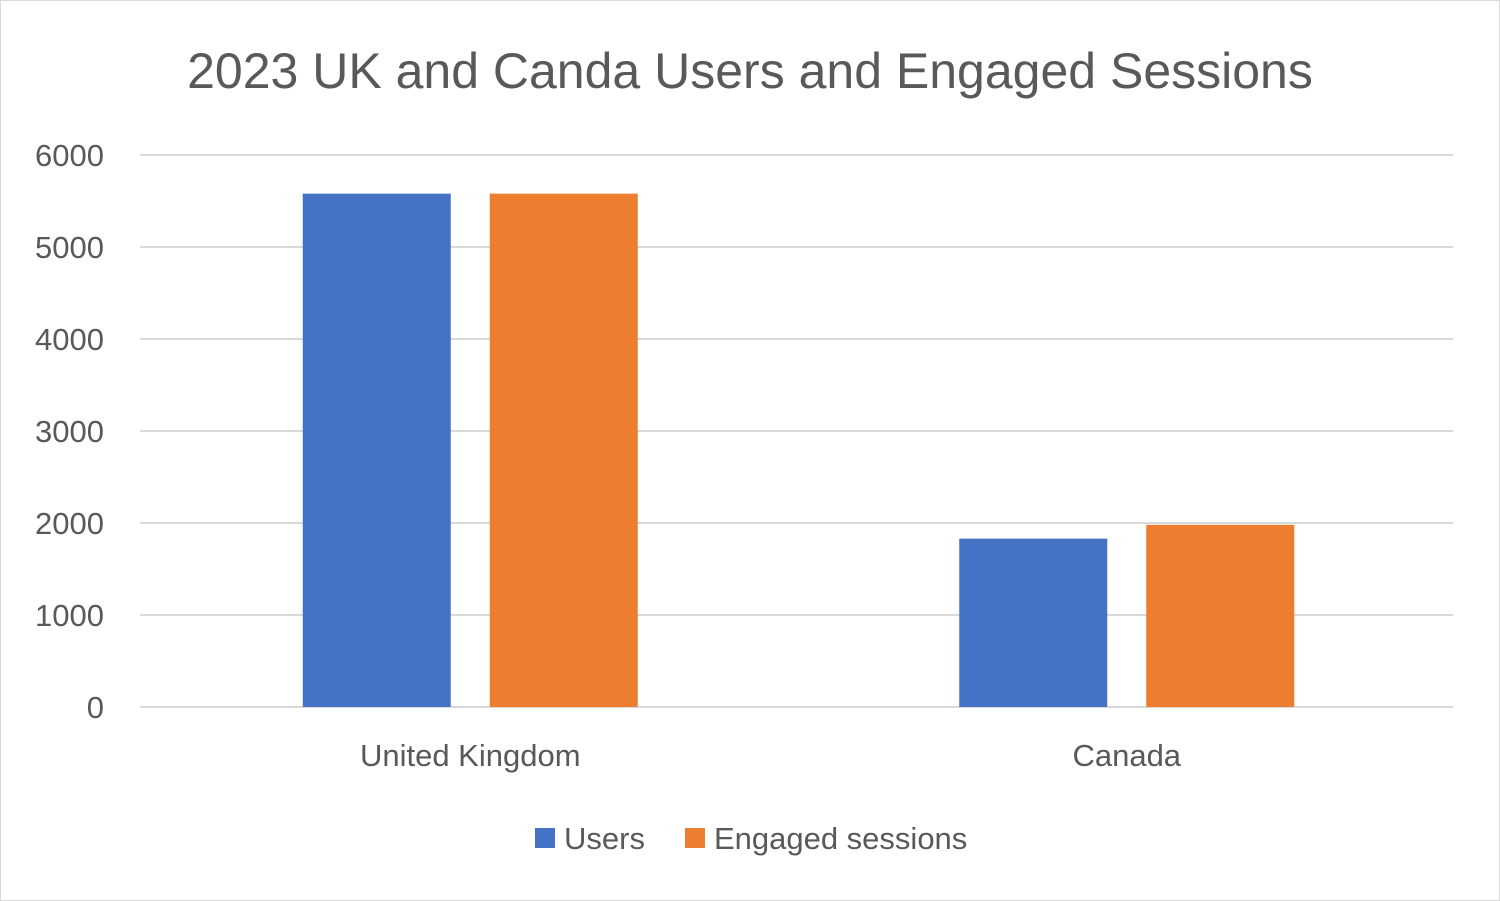 Image resolution: width=1500 pixels, height=901 pixels. What do you see at coordinates (470, 755) in the screenshot?
I see `x-category-label: United Kingdom` at bounding box center [470, 755].